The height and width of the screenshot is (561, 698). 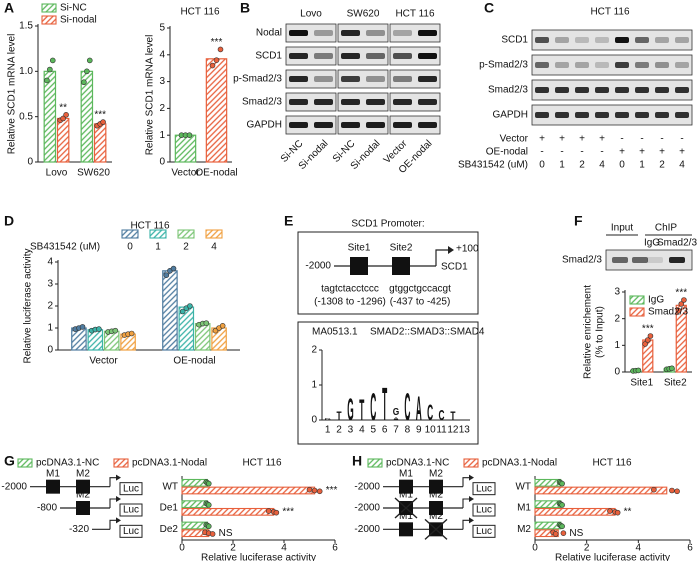 I want to click on y-tick-label: 3, so click(x=617, y=292).